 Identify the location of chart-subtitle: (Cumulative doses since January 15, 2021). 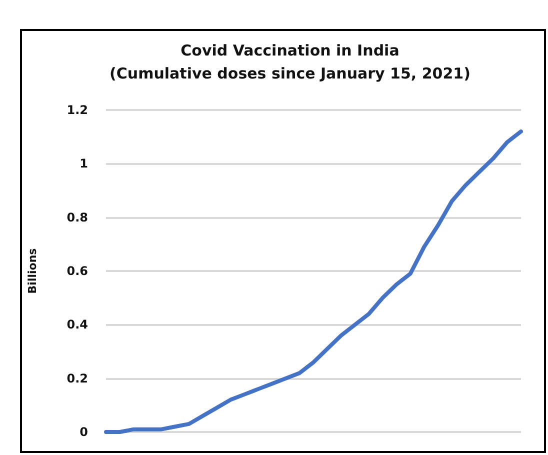
(290, 73).